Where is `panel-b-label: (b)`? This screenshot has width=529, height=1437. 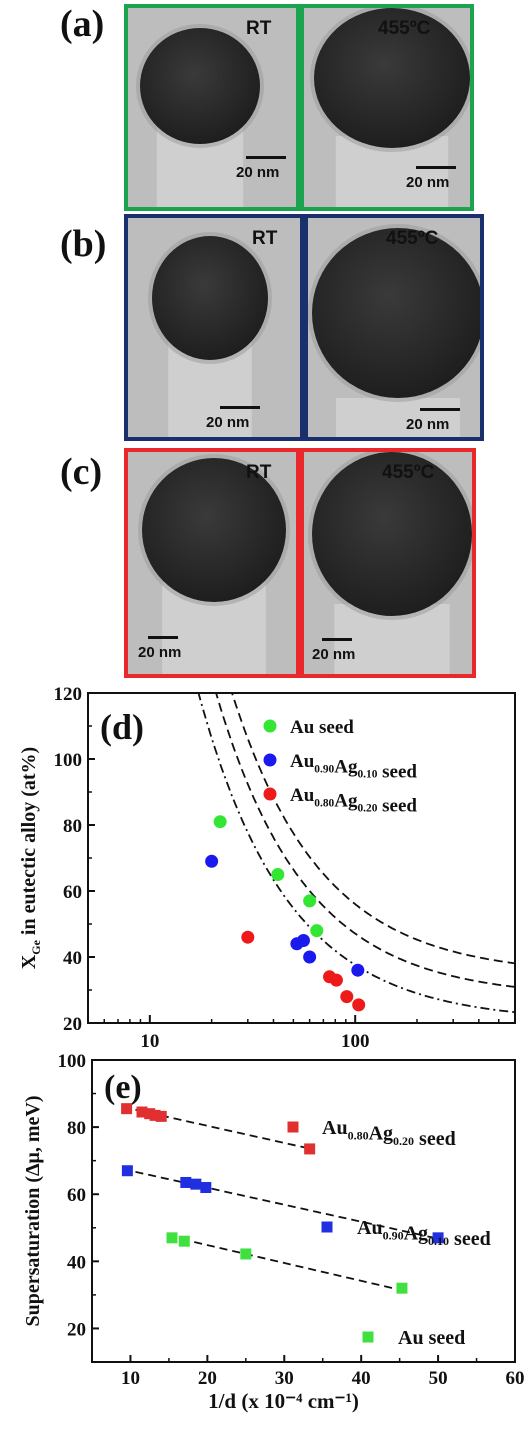
panel-b-label: (b) is located at coordinates (83, 244).